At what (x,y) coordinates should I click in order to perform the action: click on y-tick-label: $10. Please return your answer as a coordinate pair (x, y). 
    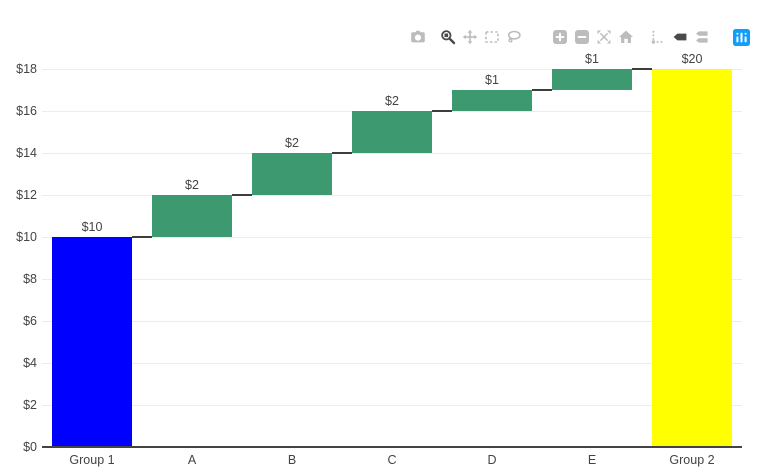
    Looking at the image, I should click on (26, 237).